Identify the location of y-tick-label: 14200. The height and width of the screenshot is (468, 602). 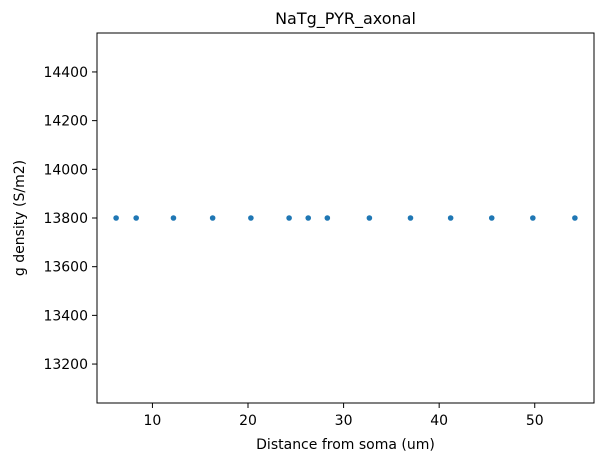
(65, 122).